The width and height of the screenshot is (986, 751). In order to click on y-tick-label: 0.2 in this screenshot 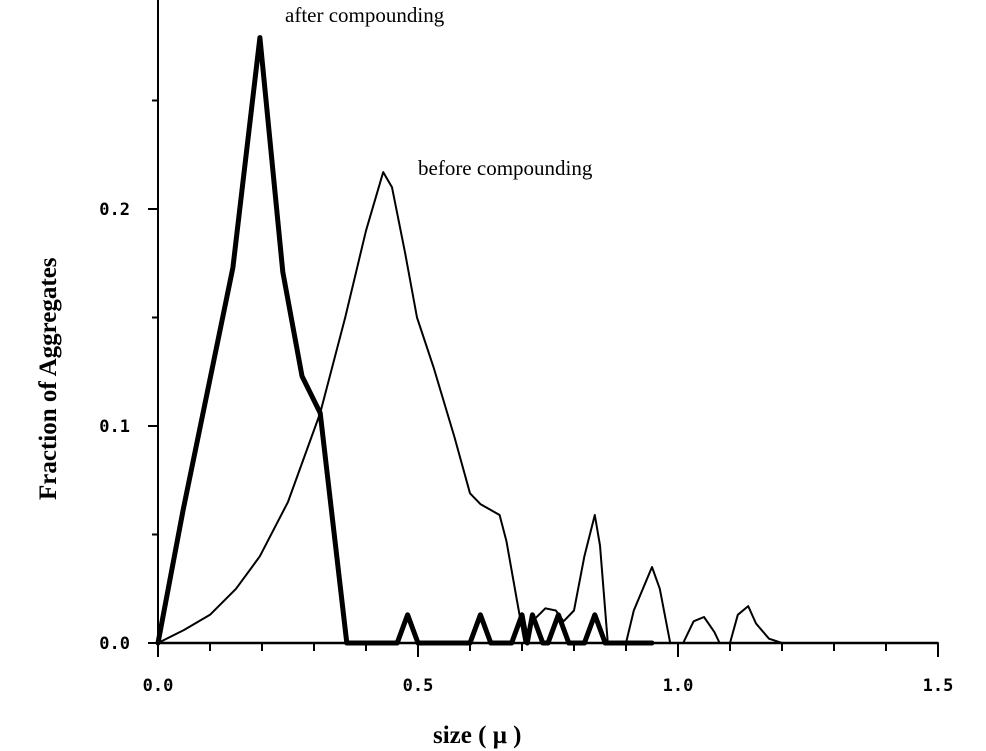, I will do `click(114, 210)`.